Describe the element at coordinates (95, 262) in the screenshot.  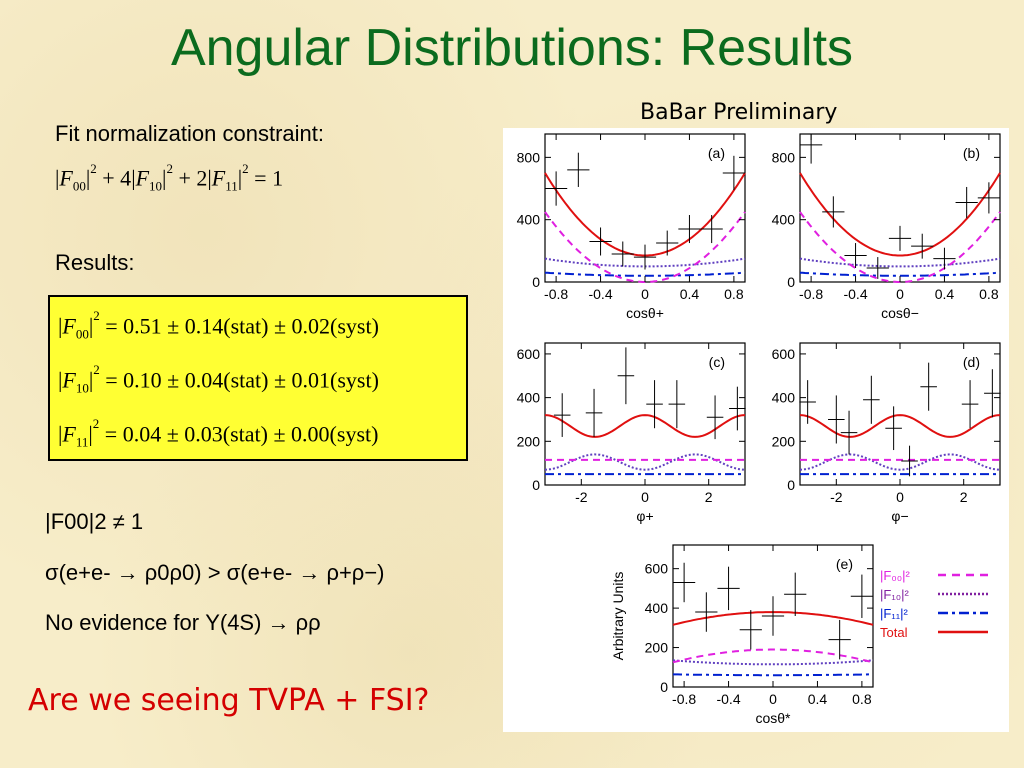
I see `results-label: Results:` at that location.